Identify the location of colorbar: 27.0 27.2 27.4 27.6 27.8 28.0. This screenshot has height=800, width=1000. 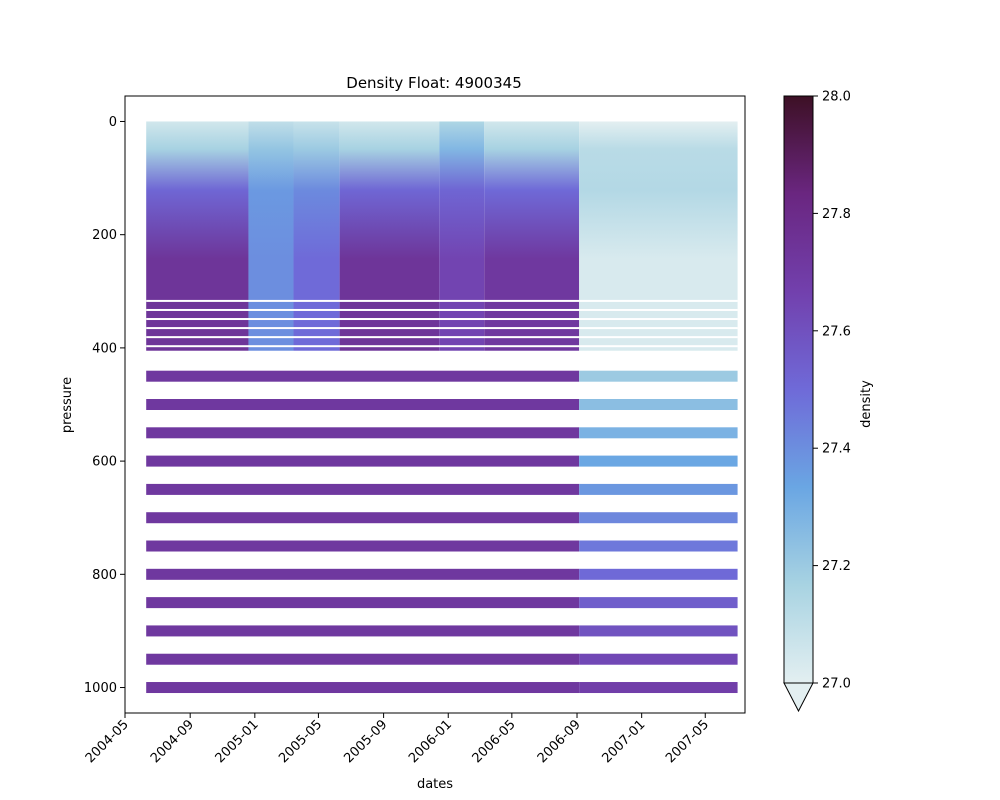
(817, 401).